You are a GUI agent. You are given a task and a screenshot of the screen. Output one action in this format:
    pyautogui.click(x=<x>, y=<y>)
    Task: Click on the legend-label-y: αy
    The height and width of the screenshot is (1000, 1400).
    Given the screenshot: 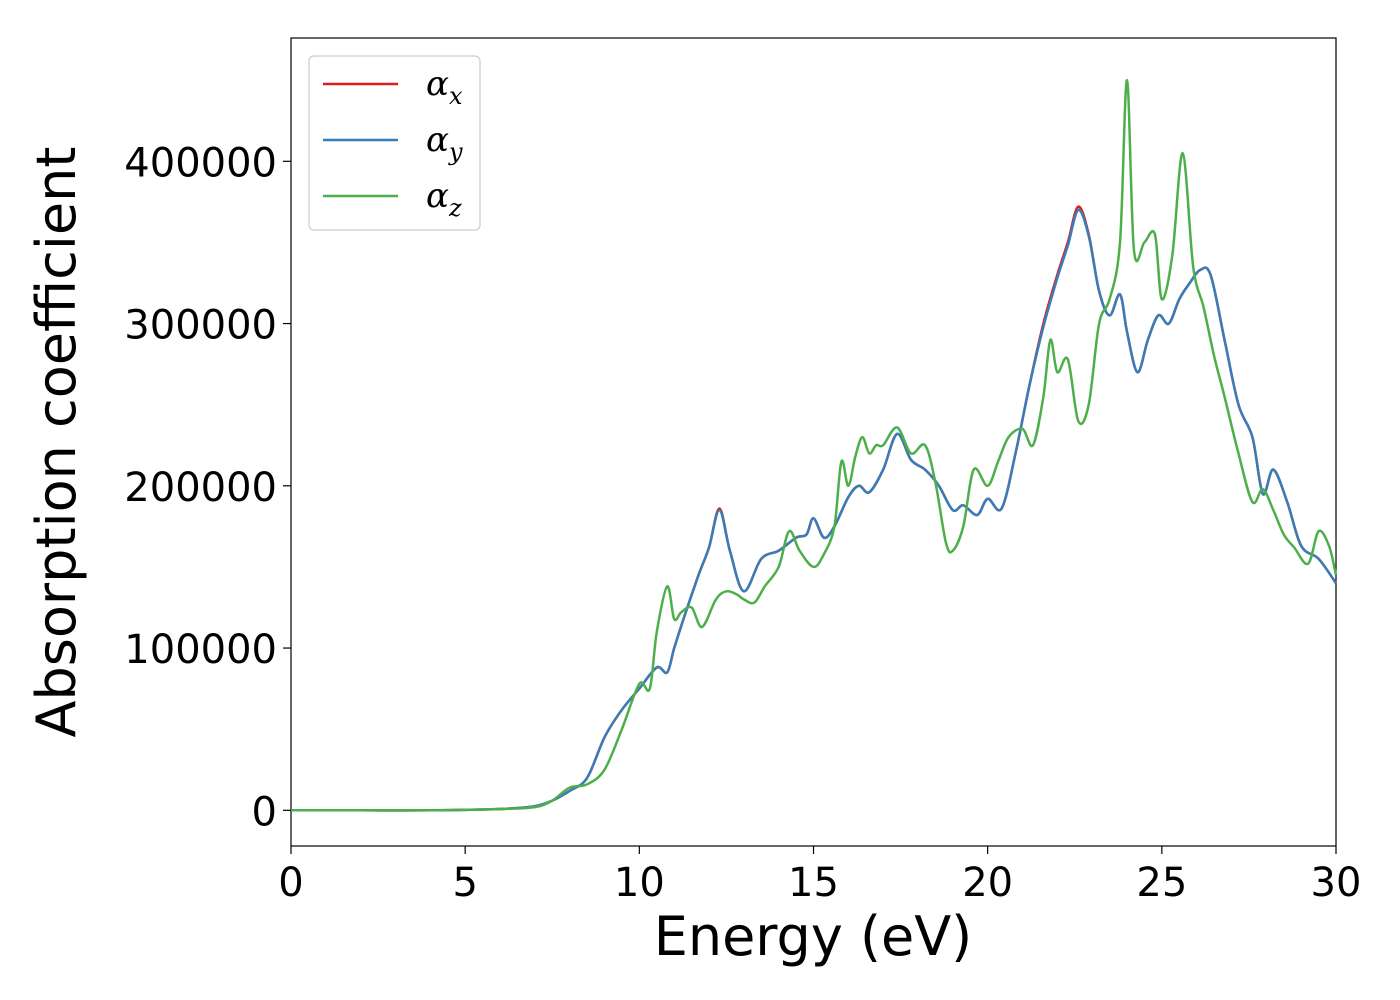 What is the action you would take?
    pyautogui.click(x=444, y=143)
    